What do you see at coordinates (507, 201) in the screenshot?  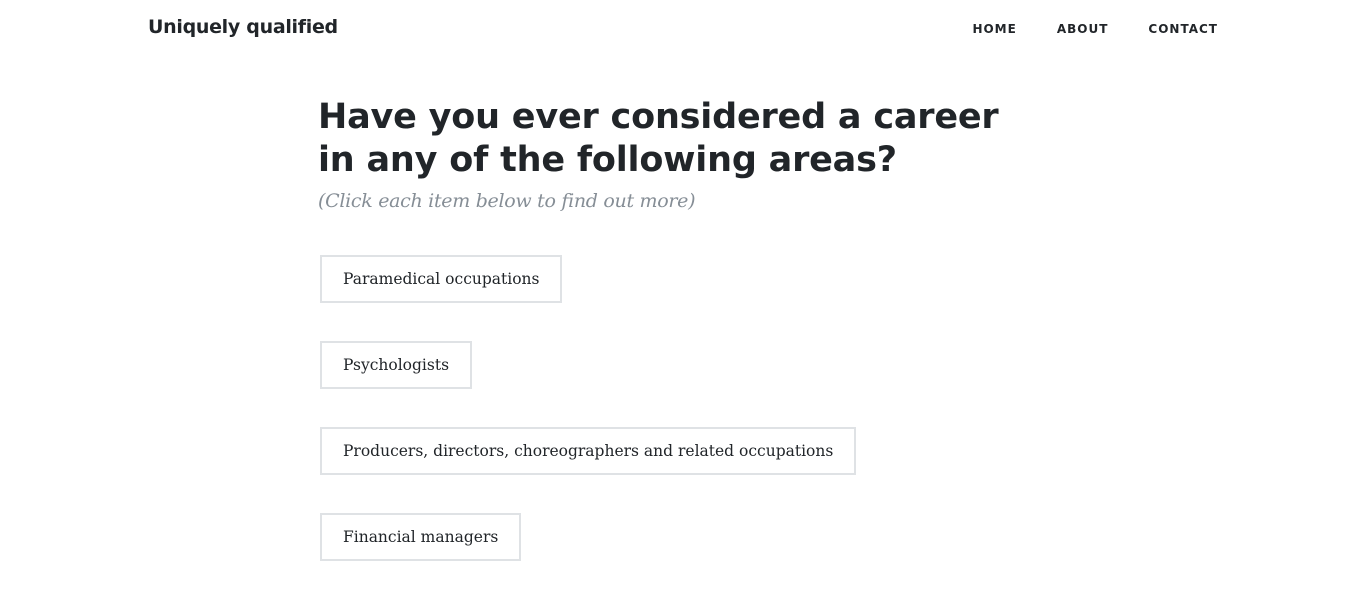 I see `page-subtitle: (Click each item below to find out more)` at bounding box center [507, 201].